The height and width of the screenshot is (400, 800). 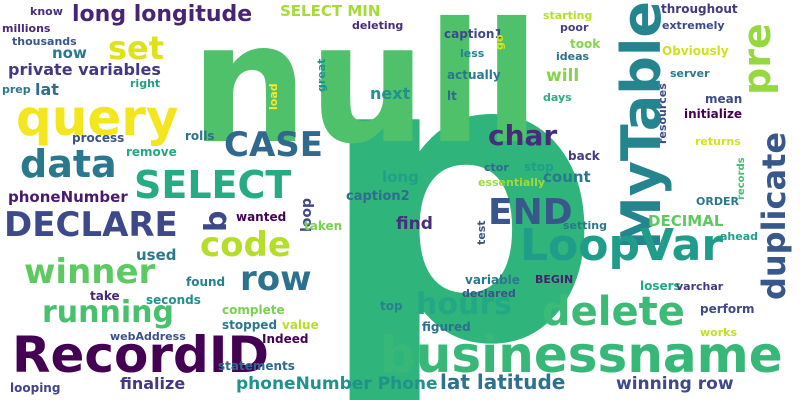 I want to click on word-lt: lt, so click(x=452, y=96).